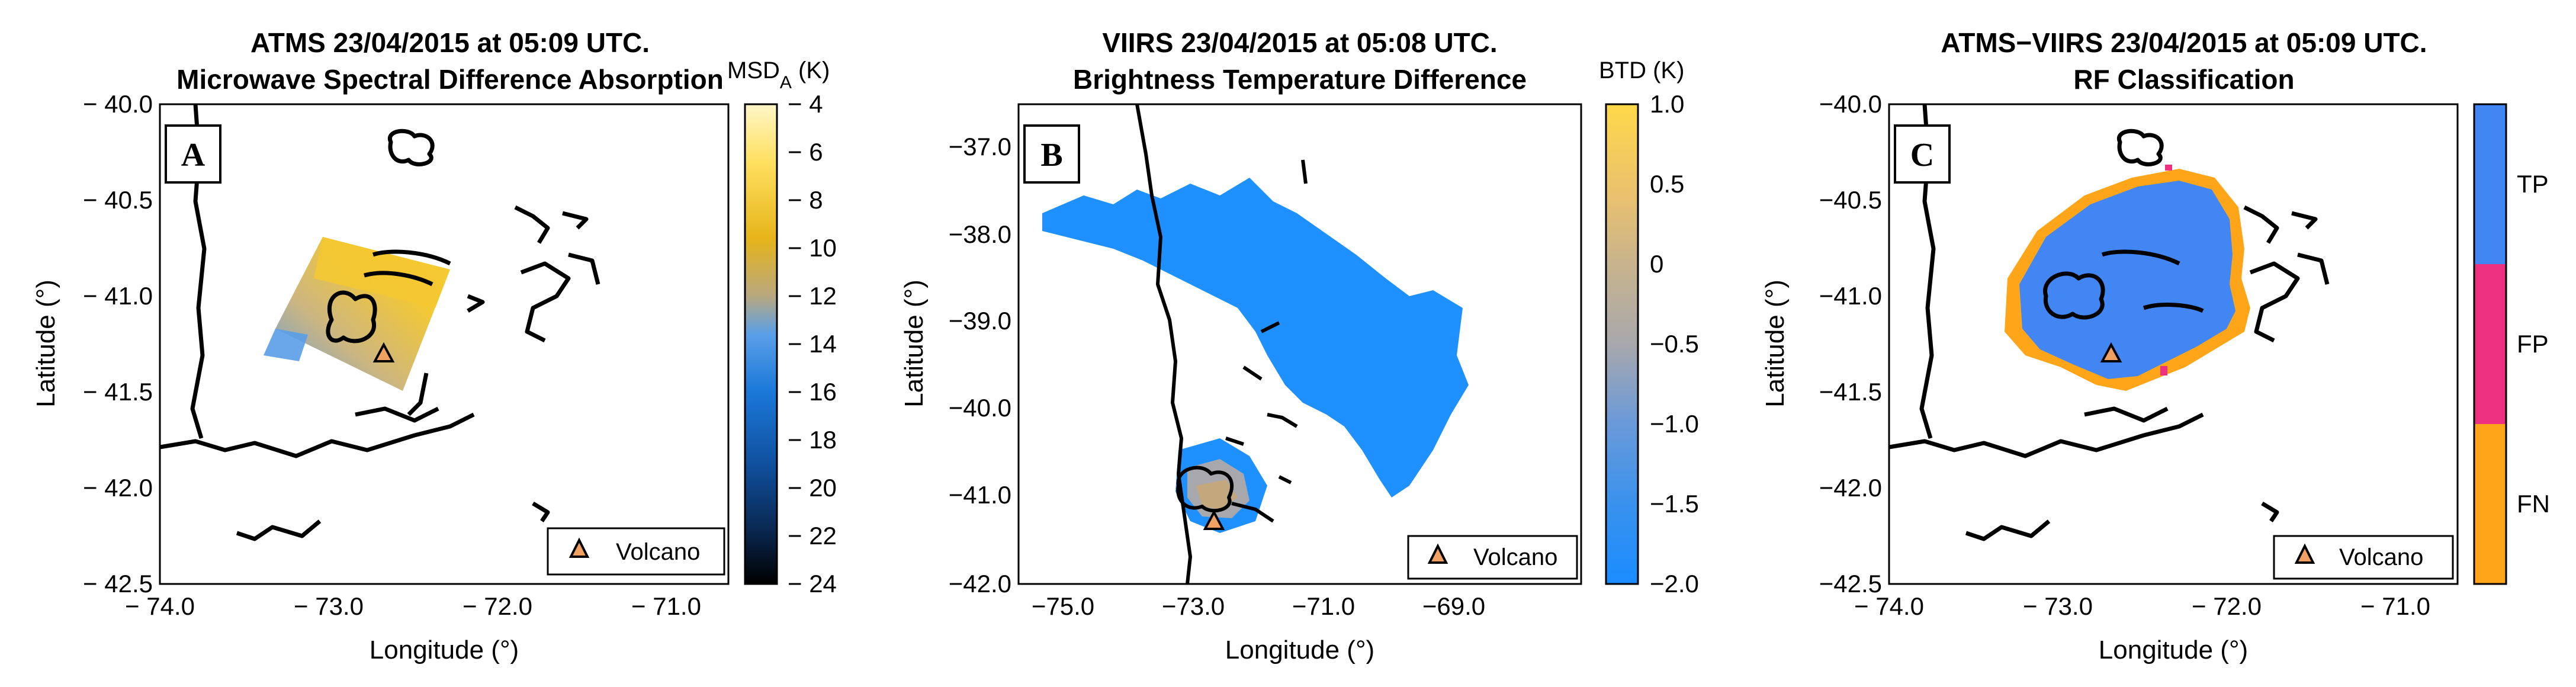  What do you see at coordinates (1675, 344) in the screenshot?
I see `panel-b-cbtick: −0.5` at bounding box center [1675, 344].